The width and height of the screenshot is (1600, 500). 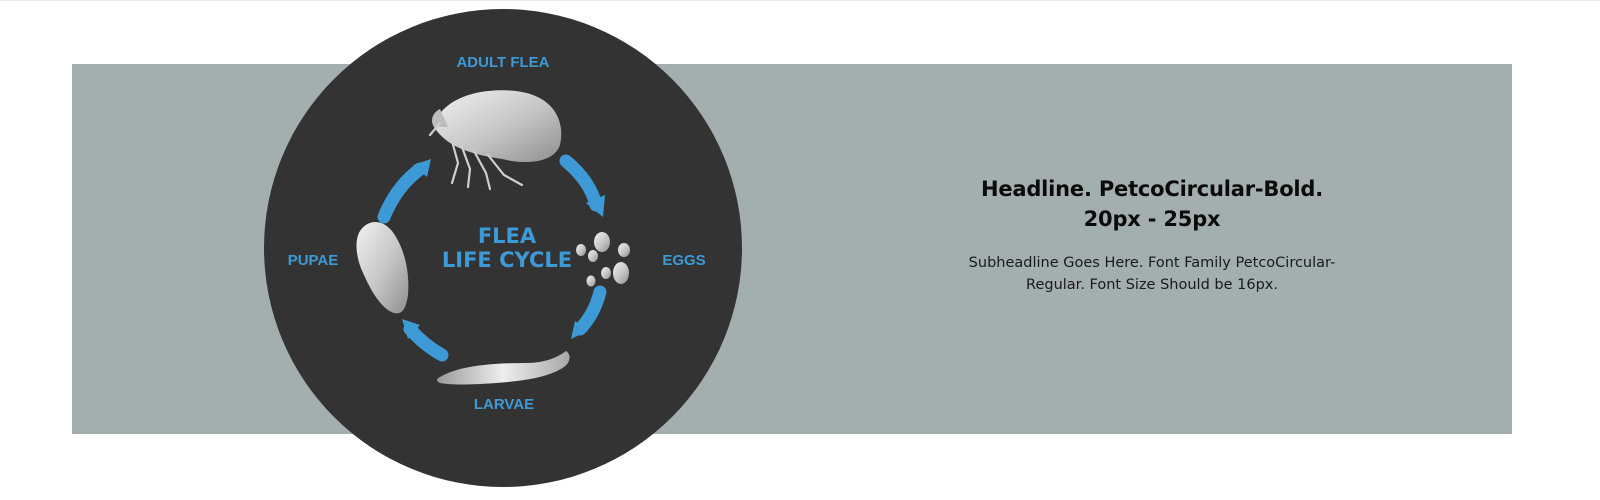 I want to click on subheadline-line-2: Regular. Font Size Should be 16px., so click(x=1152, y=285).